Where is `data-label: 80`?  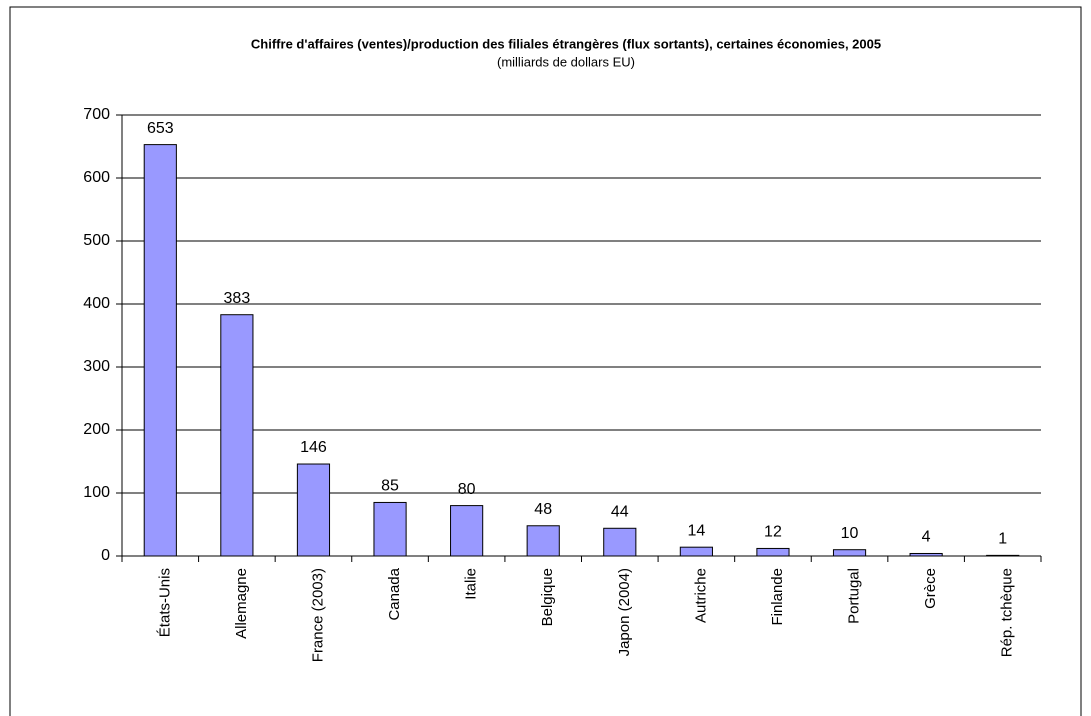 data-label: 80 is located at coordinates (467, 489).